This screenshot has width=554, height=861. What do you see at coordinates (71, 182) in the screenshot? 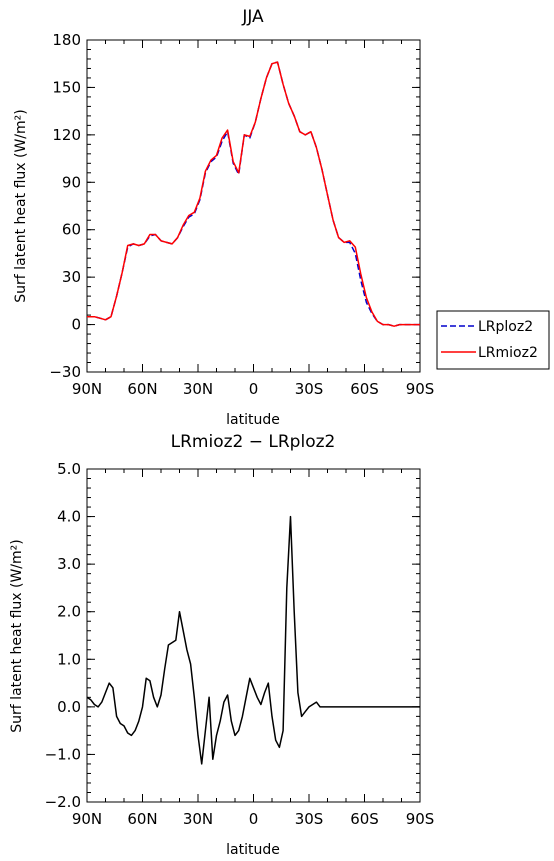
I see `top-y-tick-label: 90` at bounding box center [71, 182].